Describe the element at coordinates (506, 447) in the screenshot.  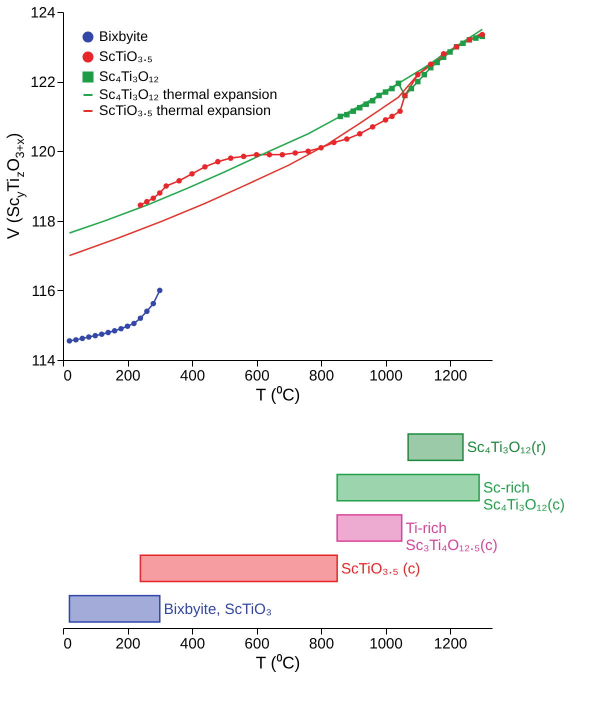
I see `y-tick-label: Sc₄Ti₃O₁₂(r)` at that location.